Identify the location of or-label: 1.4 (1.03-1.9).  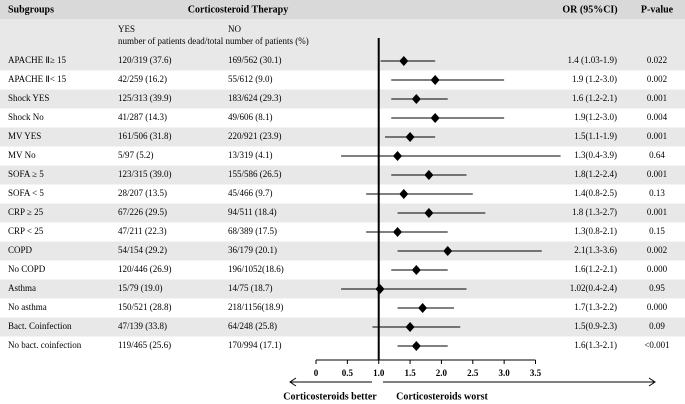
(593, 60).